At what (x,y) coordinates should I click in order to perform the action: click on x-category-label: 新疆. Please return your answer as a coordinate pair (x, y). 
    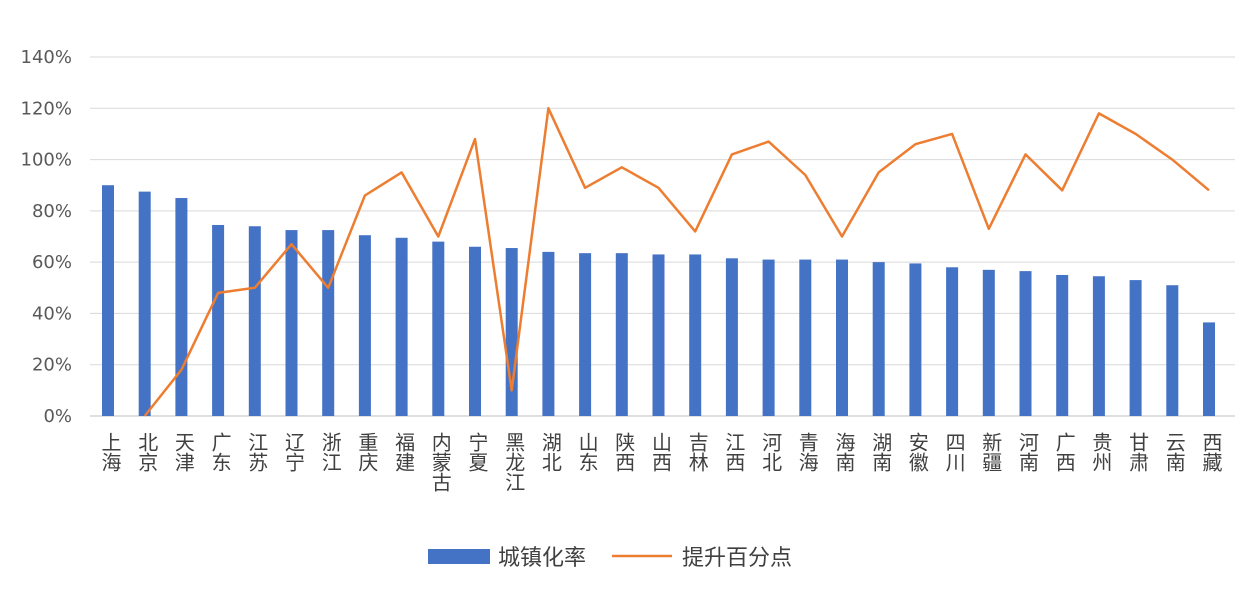
    Looking at the image, I should click on (991, 452).